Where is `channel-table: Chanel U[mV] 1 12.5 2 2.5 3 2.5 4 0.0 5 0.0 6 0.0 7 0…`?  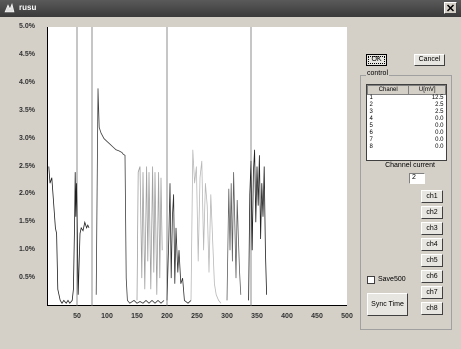
channel-table: Chanel U[mV] 1 12.5 2 2.5 3 2.5 4 0.0 5 0.0 6 0.0 7 0… is located at coordinates (406, 122).